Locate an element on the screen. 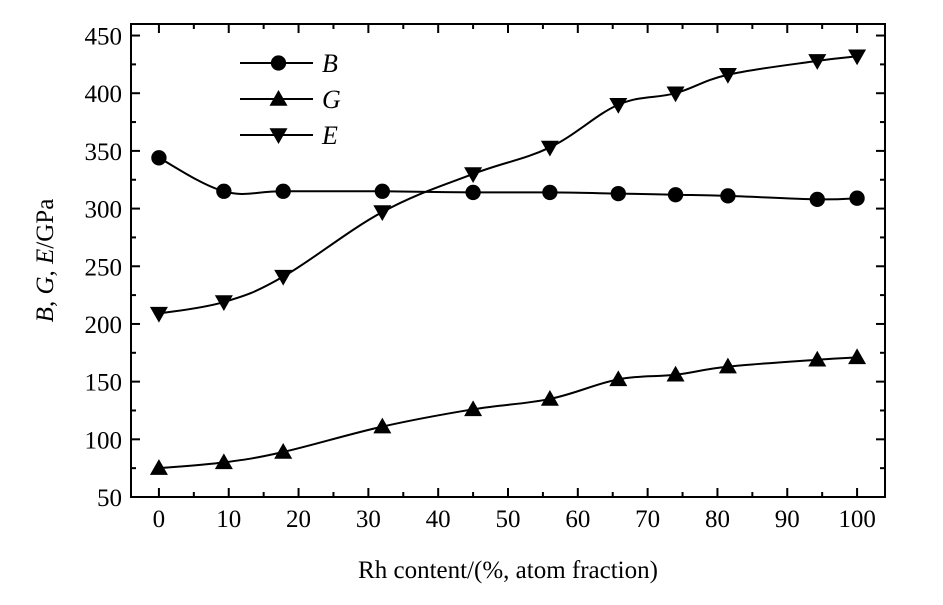 Image resolution: width=943 pixels, height=605 pixels. x-tick-label: 60 is located at coordinates (577, 519).